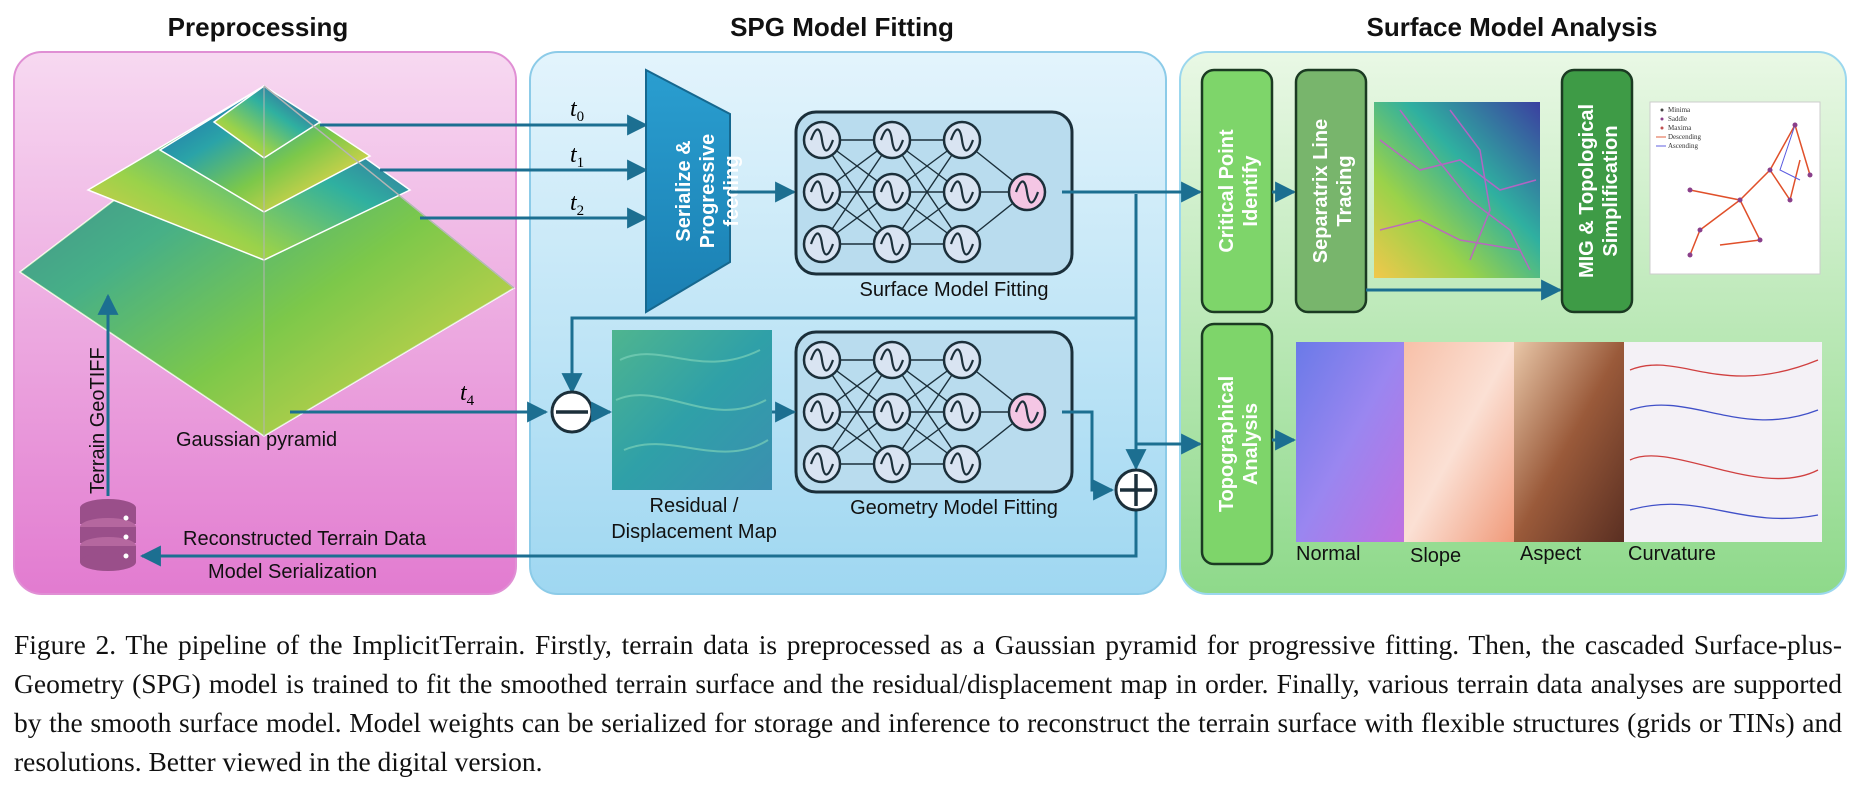 The height and width of the screenshot is (793, 1859). I want to click on serialize-feeding-block, so click(688, 191).